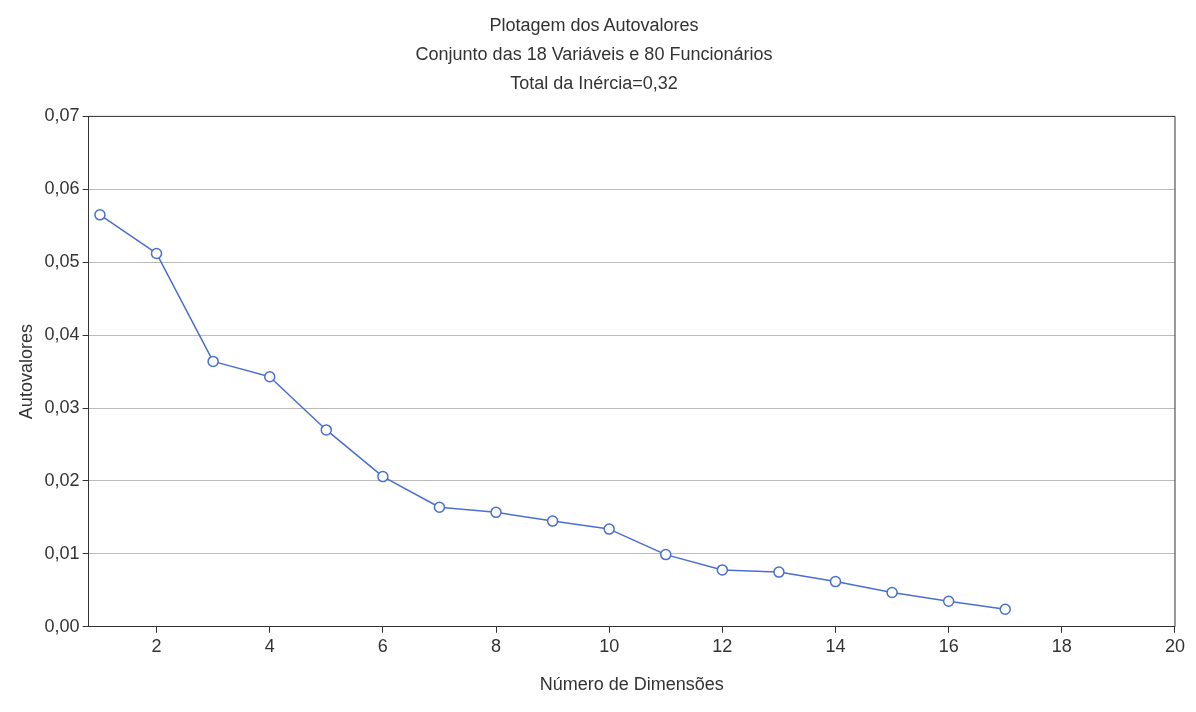 The height and width of the screenshot is (712, 1196). I want to click on y-tick-label: 0,07, so click(62, 115).